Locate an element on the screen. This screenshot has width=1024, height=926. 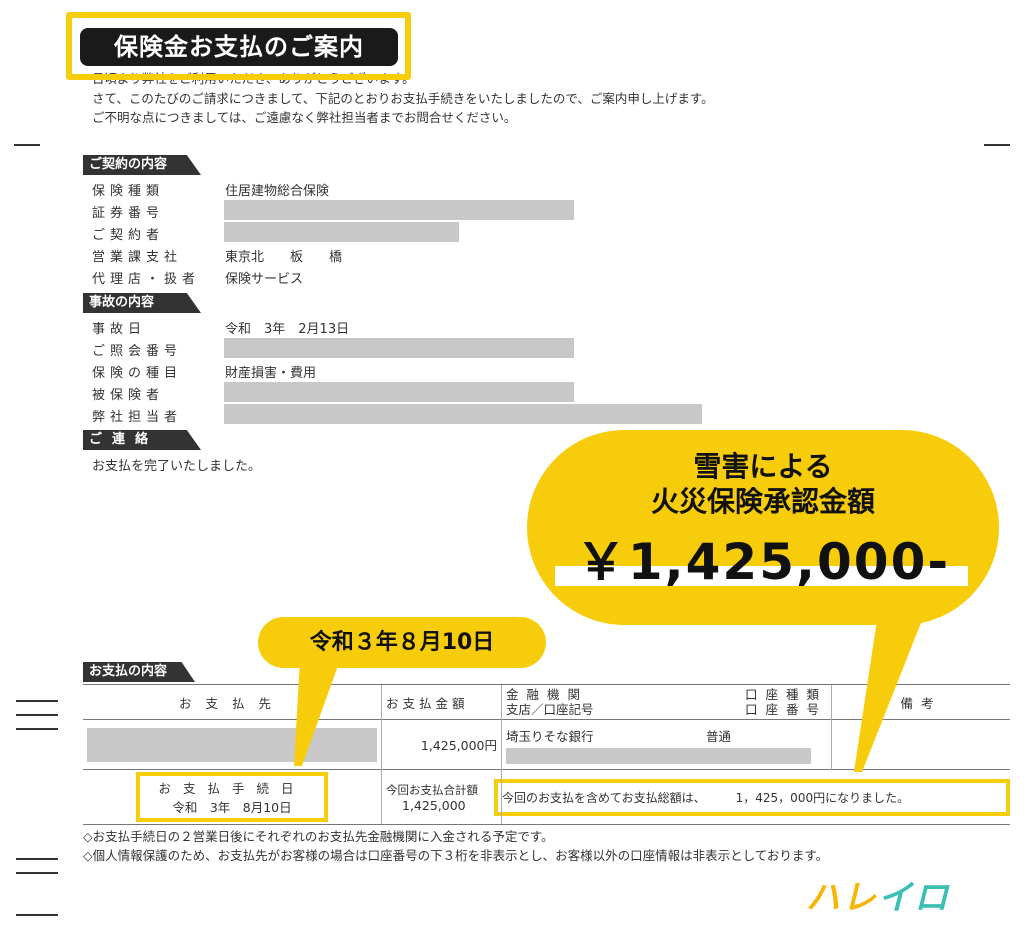
section-contract: ご契約の内容 is located at coordinates (142, 165).